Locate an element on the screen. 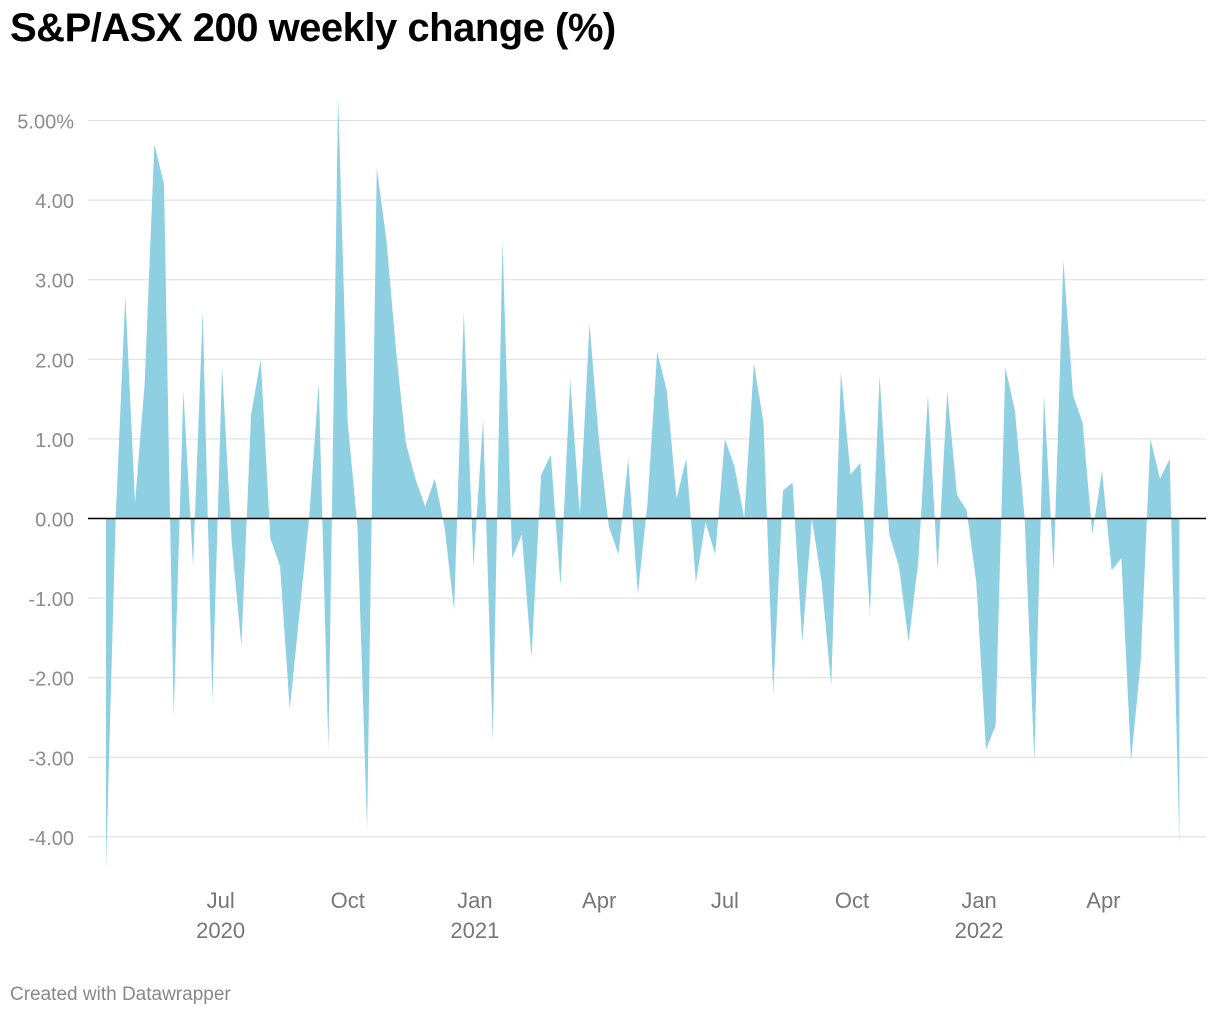  y-tick-label: -3.00 is located at coordinates (51, 759).